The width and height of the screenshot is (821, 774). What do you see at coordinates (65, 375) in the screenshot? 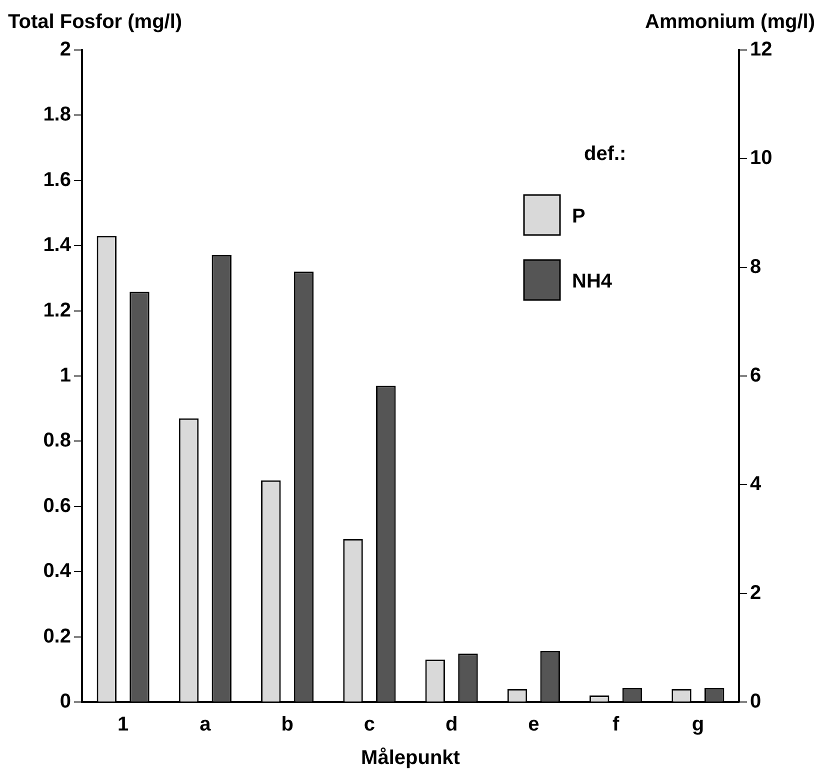
I see `y-tick-label: 1` at bounding box center [65, 375].